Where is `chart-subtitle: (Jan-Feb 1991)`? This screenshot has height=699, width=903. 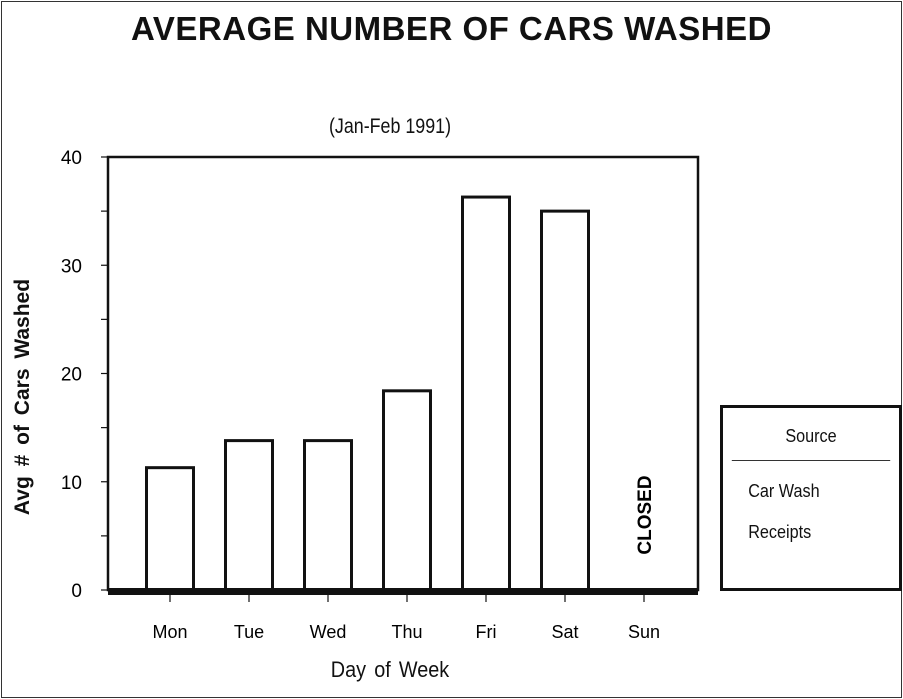 chart-subtitle: (Jan-Feb 1991) is located at coordinates (390, 126).